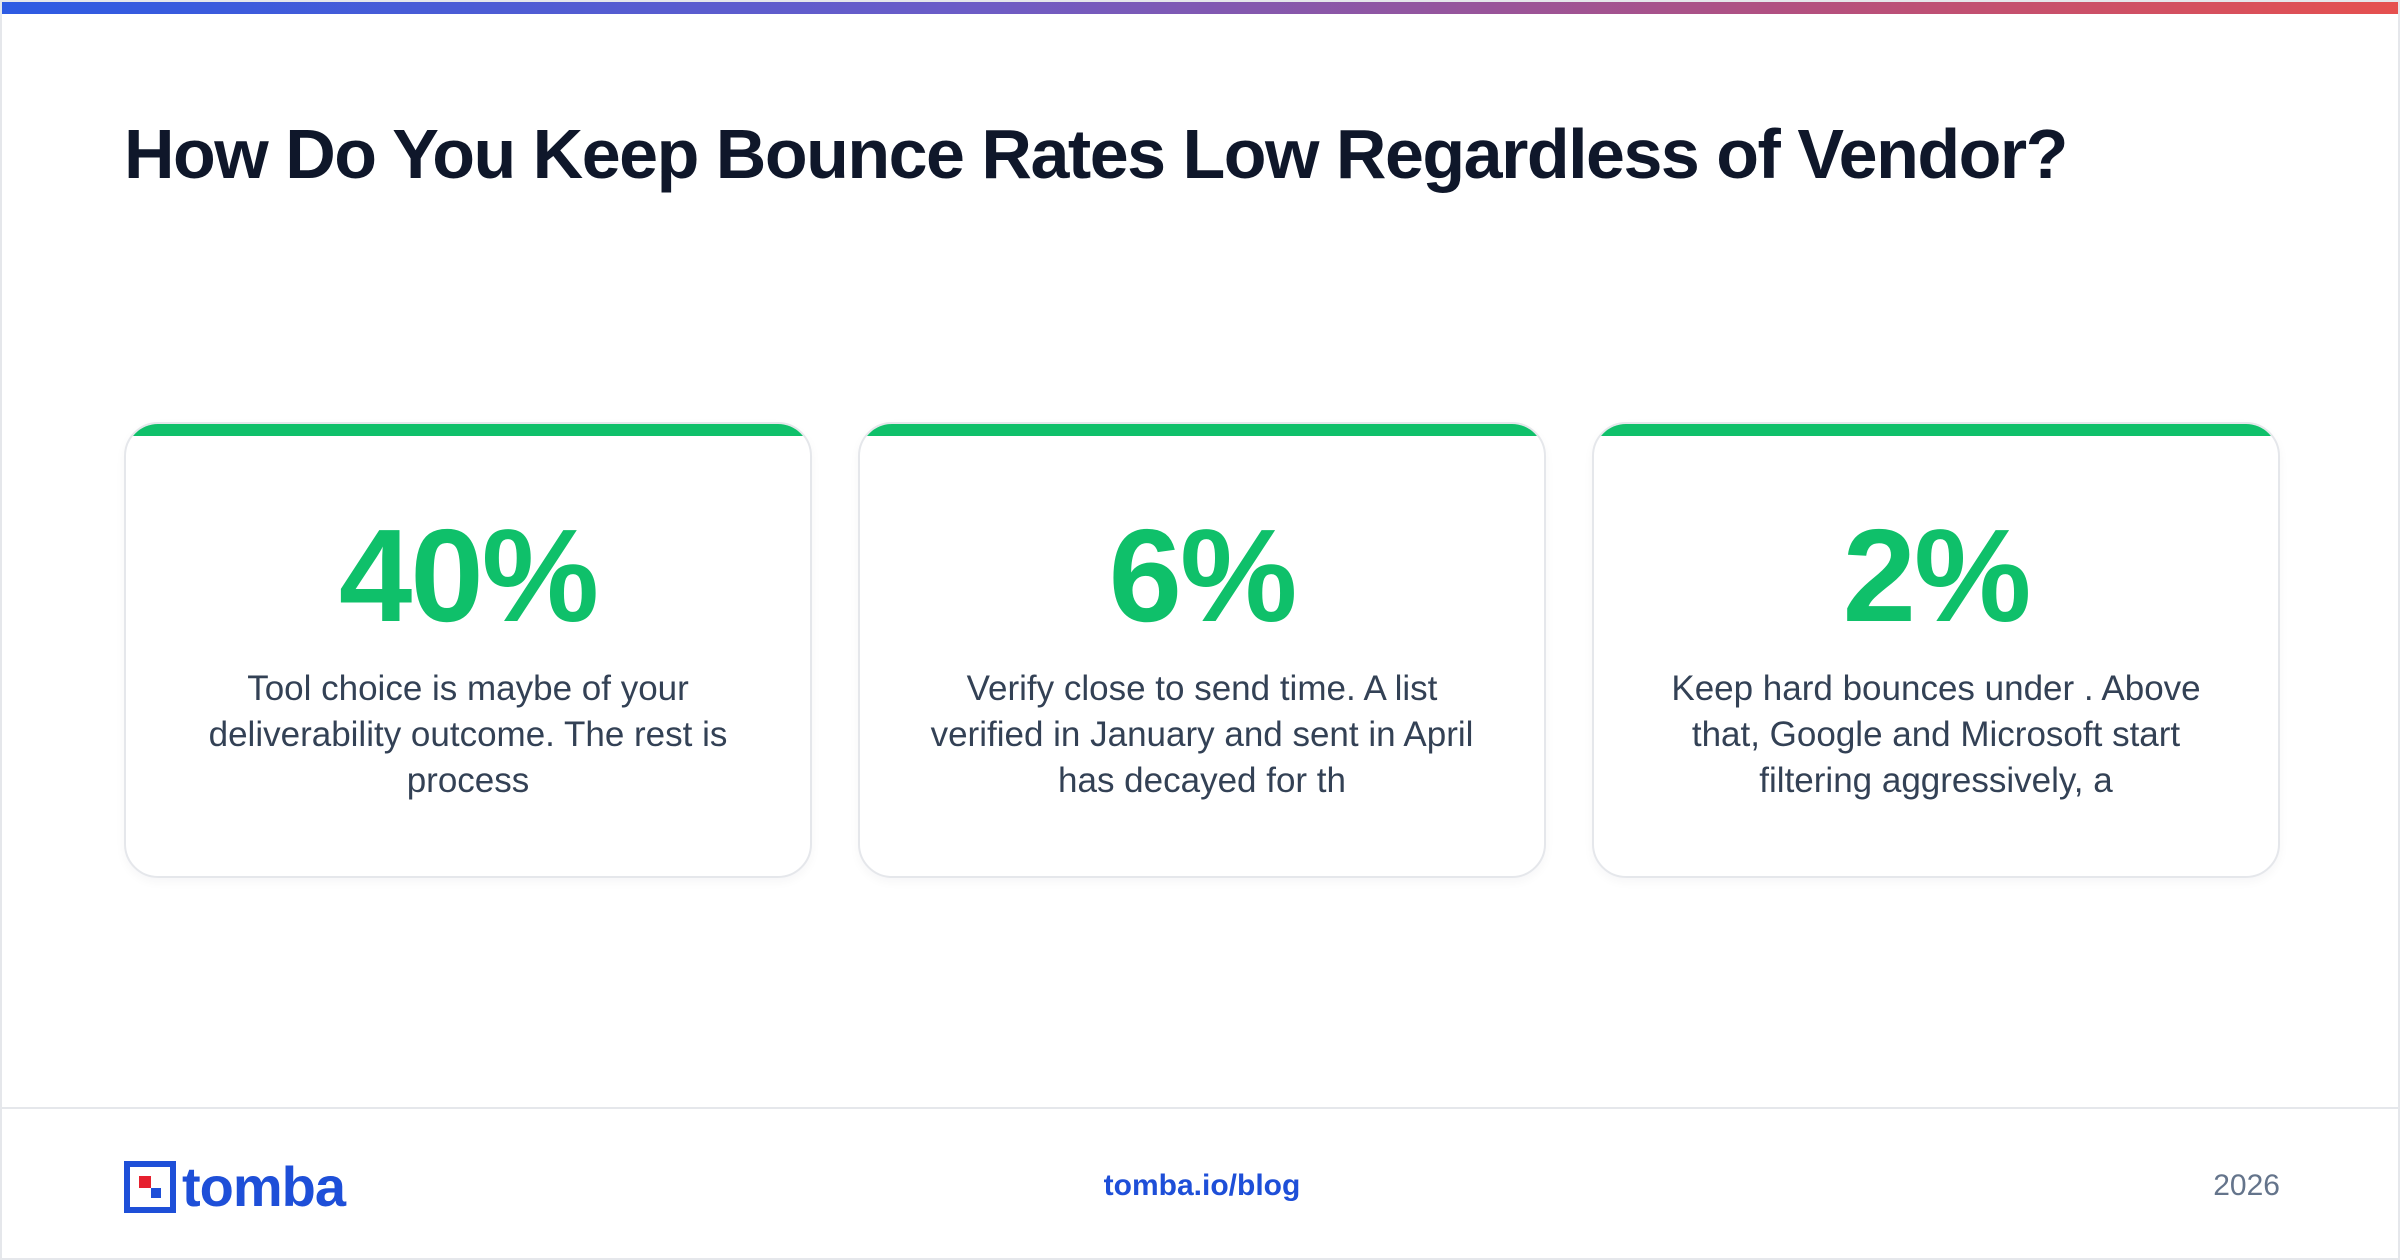 The image size is (2400, 1260). What do you see at coordinates (1203, 575) in the screenshot?
I see `stat-value: 6%` at bounding box center [1203, 575].